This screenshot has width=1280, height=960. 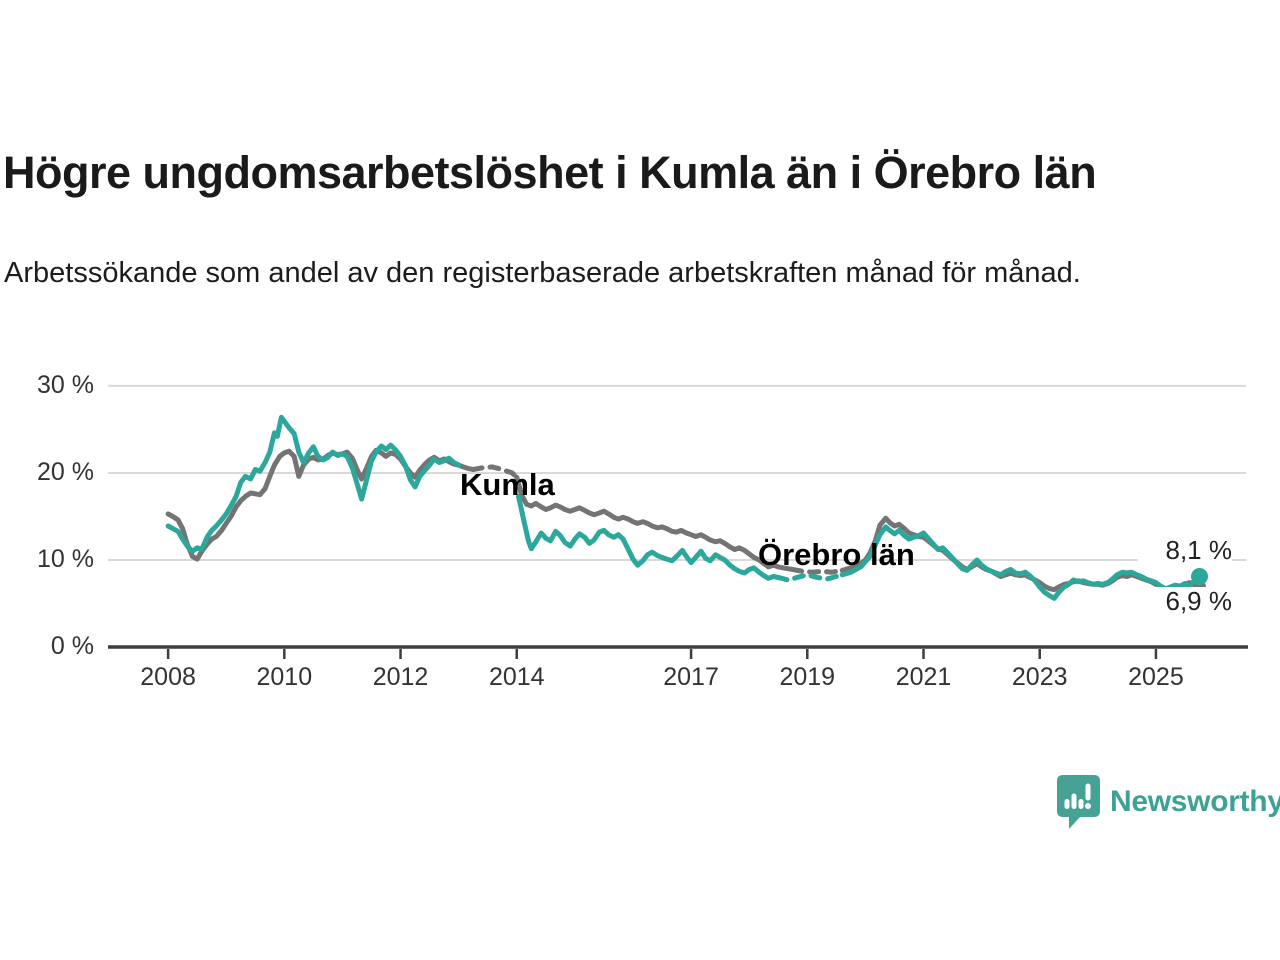 What do you see at coordinates (807, 677) in the screenshot?
I see `x-tick-label: 2019` at bounding box center [807, 677].